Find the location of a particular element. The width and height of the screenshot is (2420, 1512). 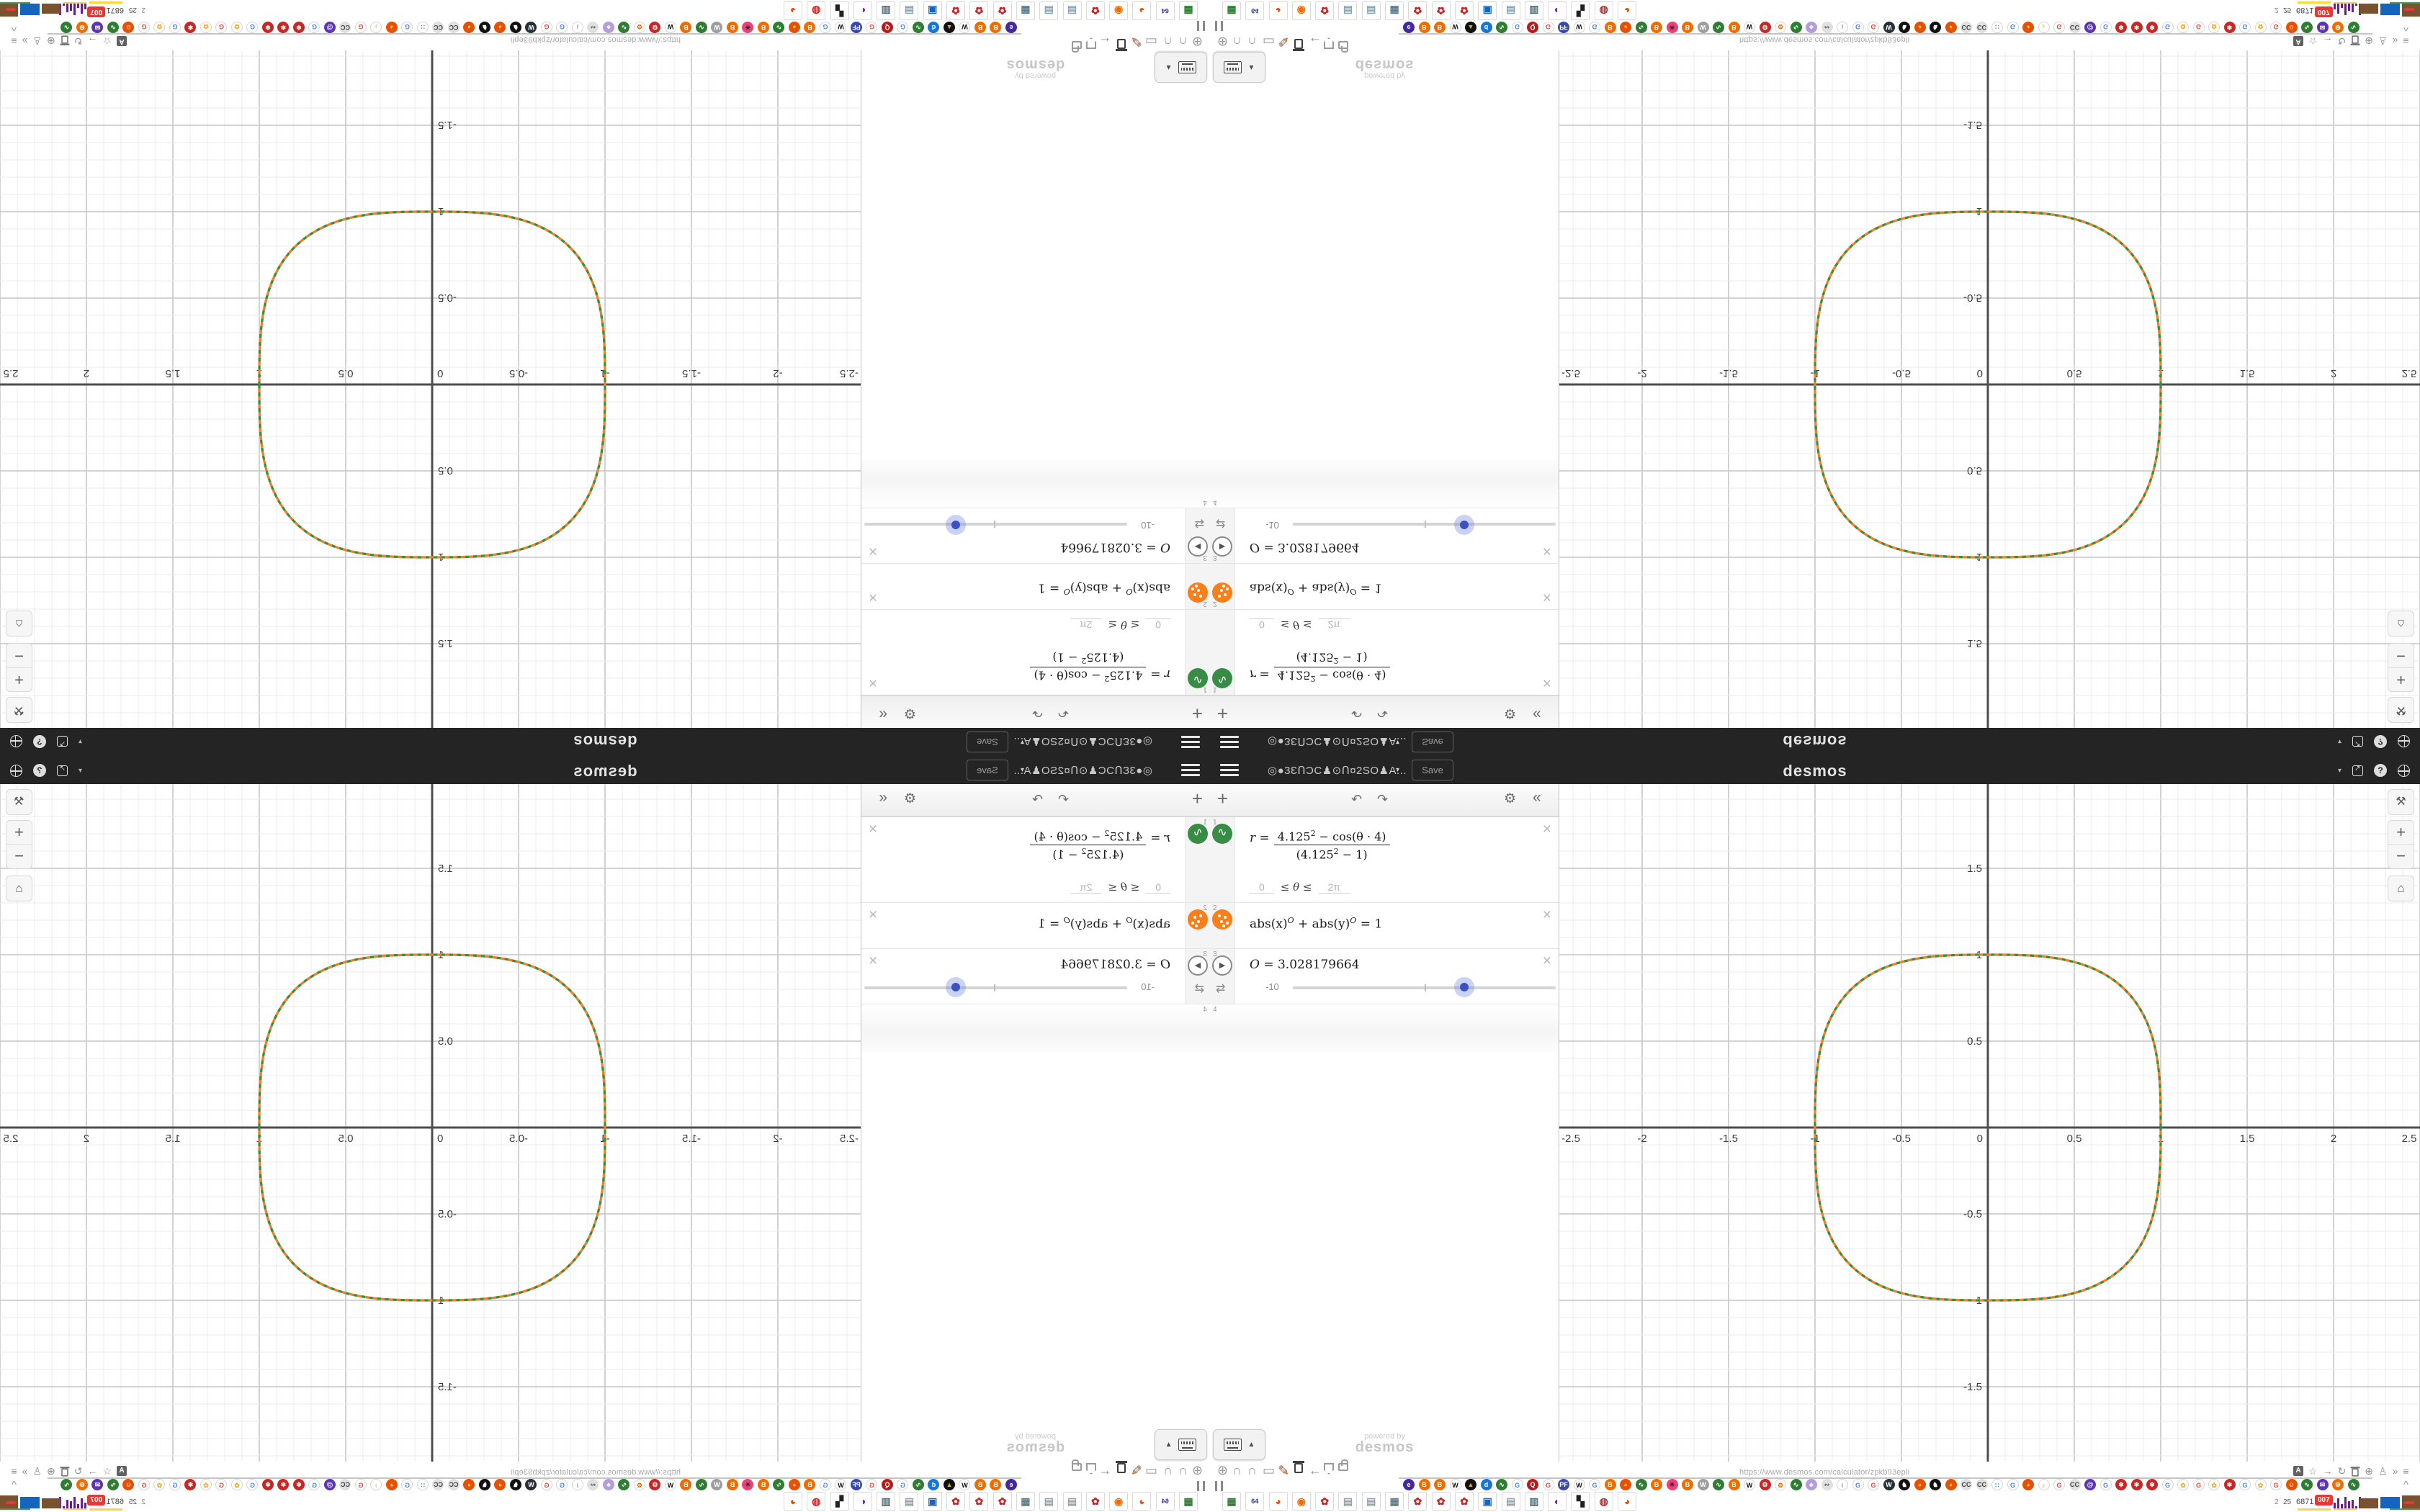

favicon: ✉ is located at coordinates (97, 1484).